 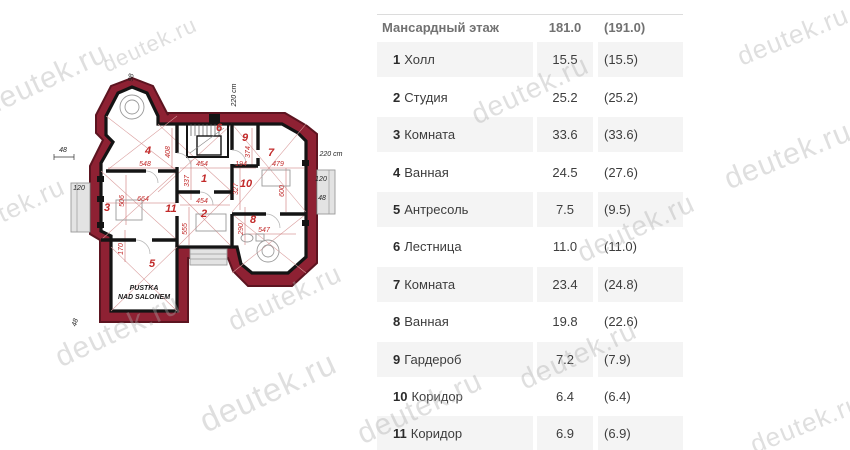 What do you see at coordinates (621, 97) in the screenshot?
I see `room-area-alt: (25.2)` at bounding box center [621, 97].